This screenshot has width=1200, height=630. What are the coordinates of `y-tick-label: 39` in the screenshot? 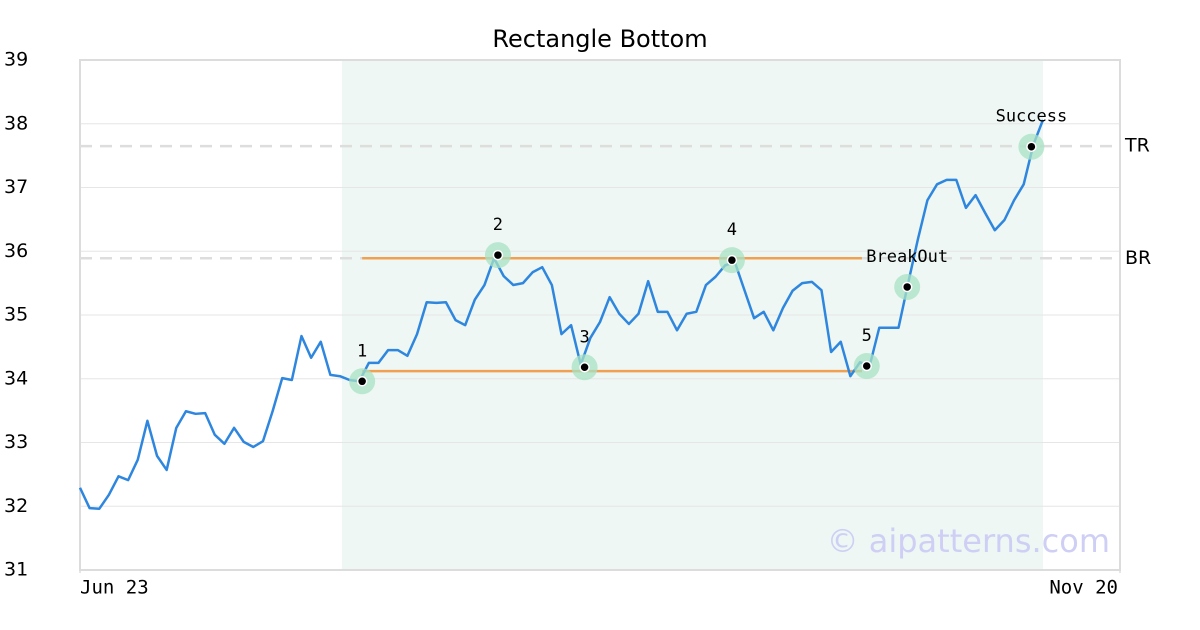 It's located at (16, 60).